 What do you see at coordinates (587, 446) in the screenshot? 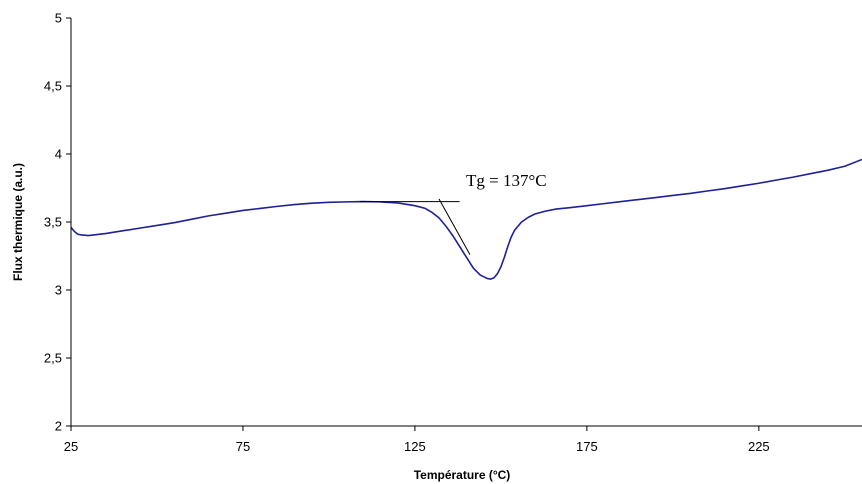
I see `x-tick-label: 175` at bounding box center [587, 446].